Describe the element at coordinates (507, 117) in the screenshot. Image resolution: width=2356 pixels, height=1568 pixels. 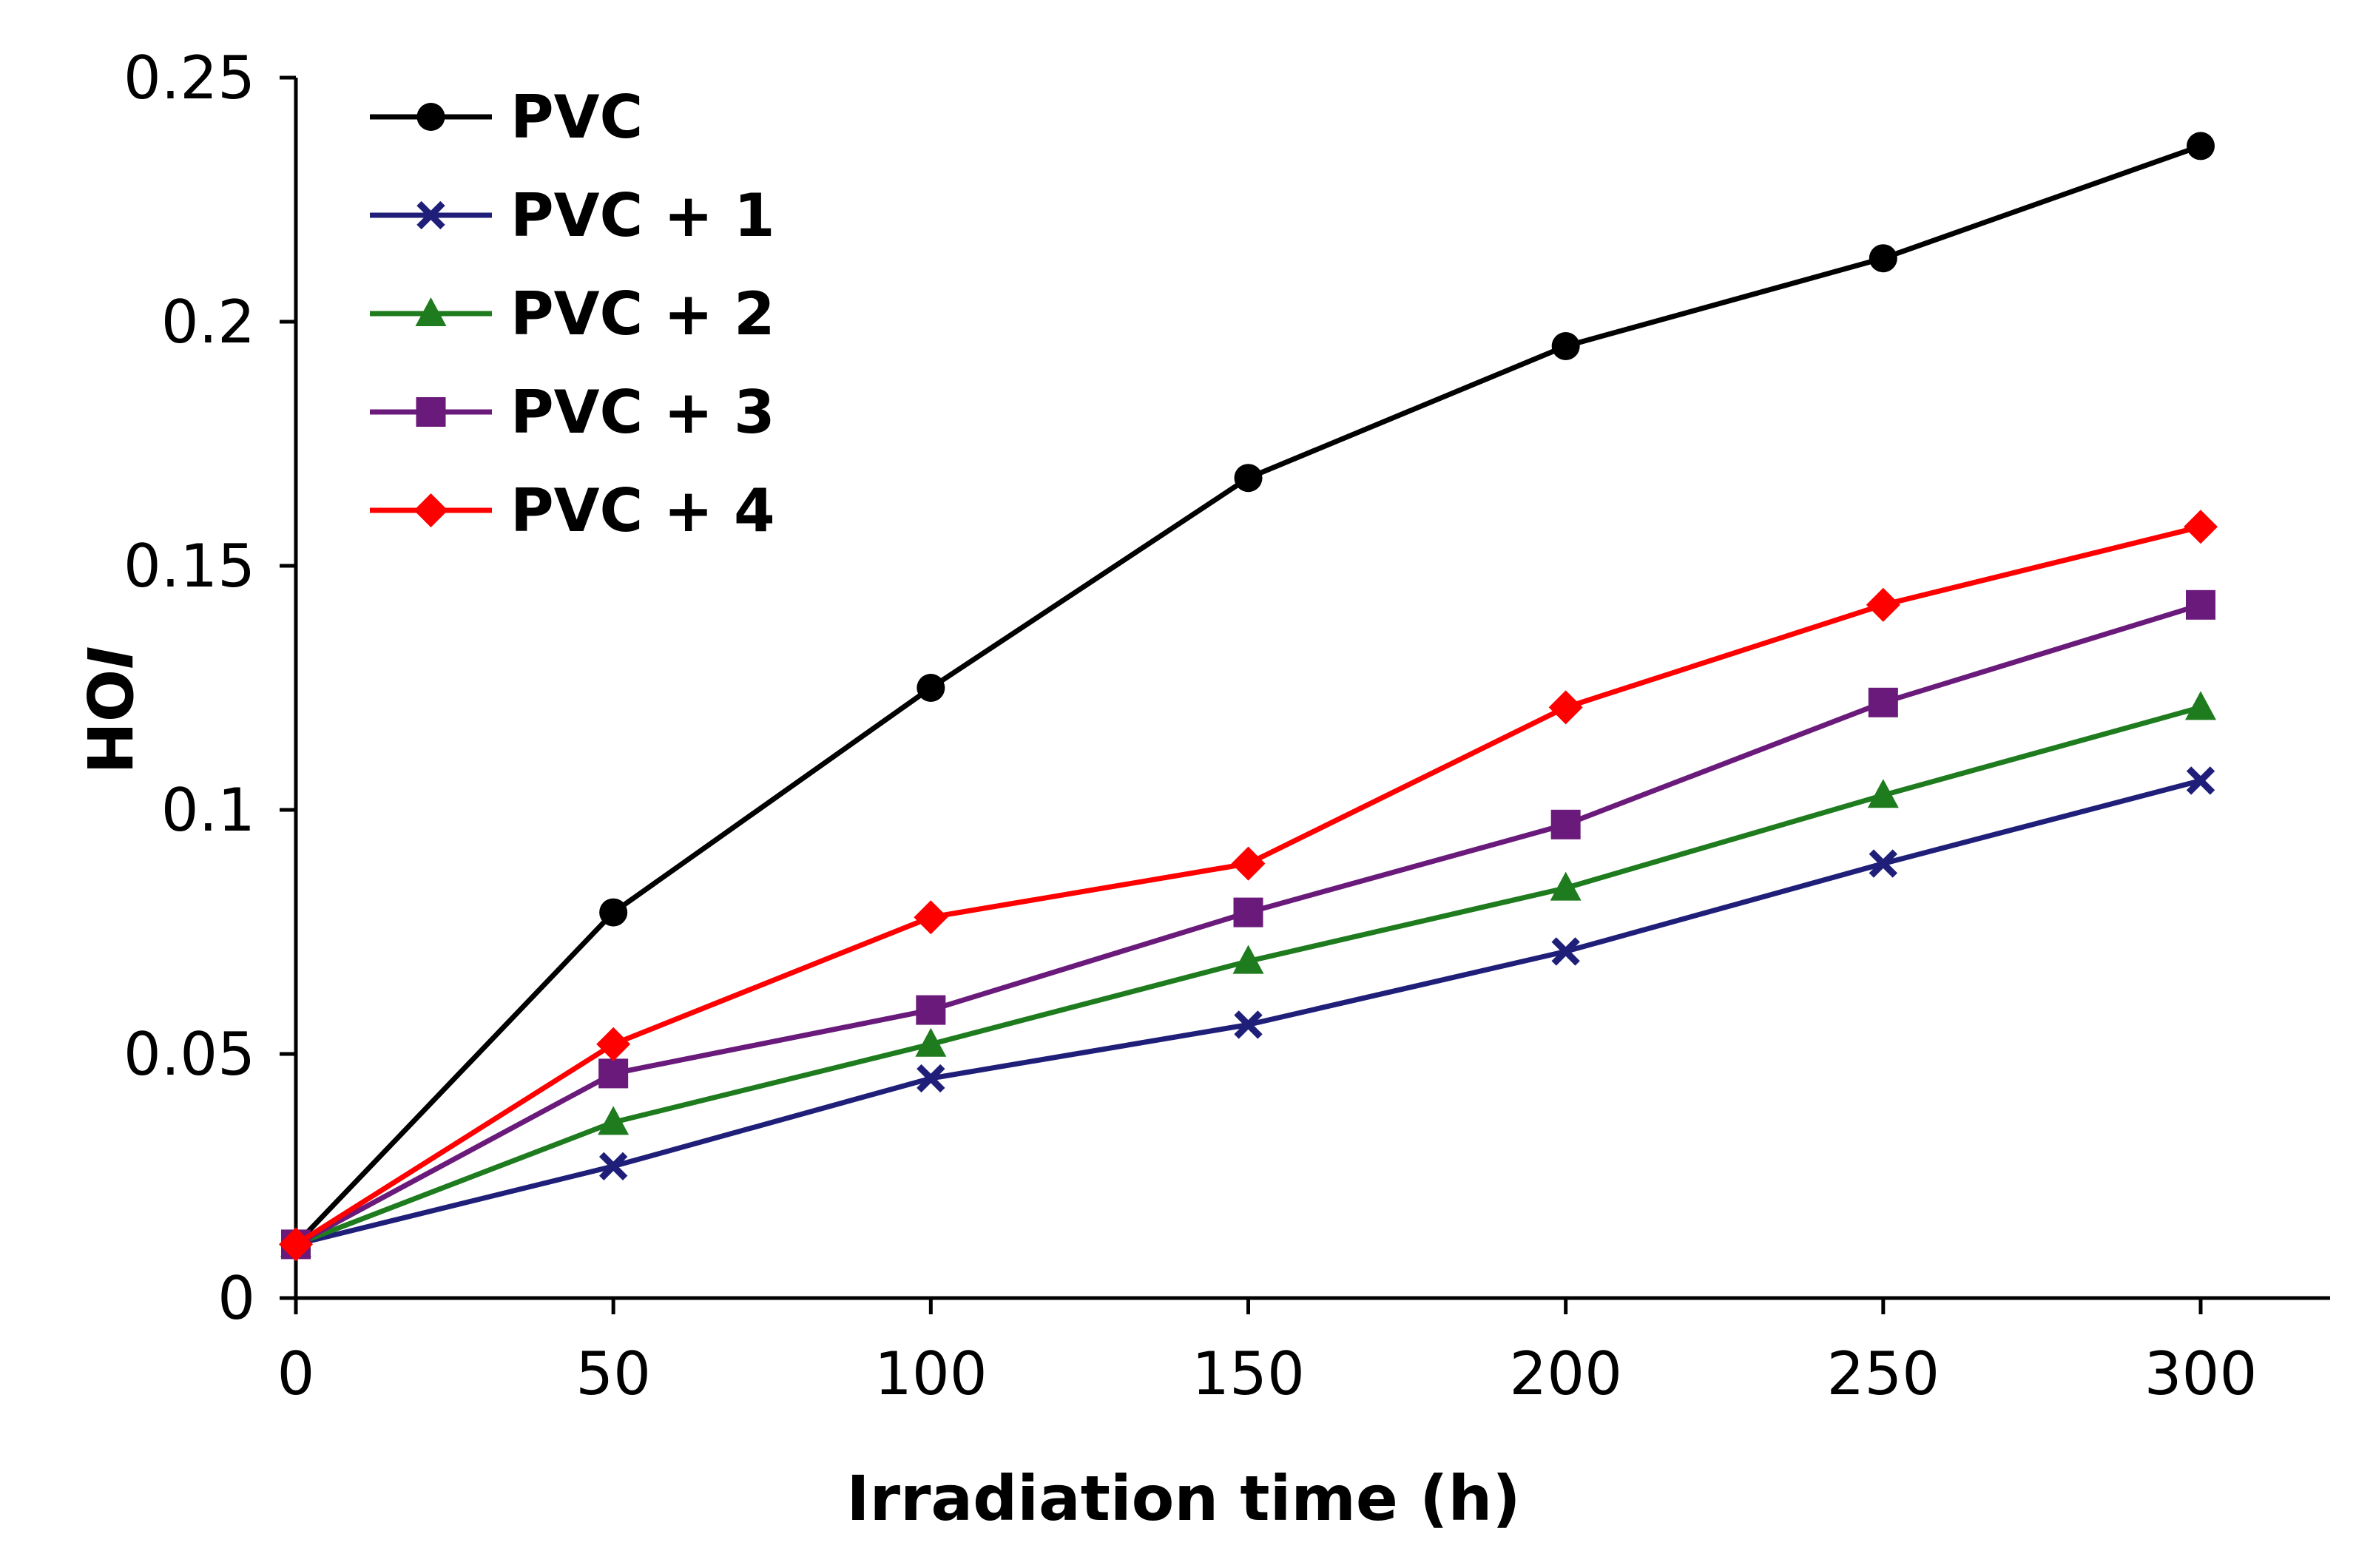
I see `legend-item: PVC` at that location.